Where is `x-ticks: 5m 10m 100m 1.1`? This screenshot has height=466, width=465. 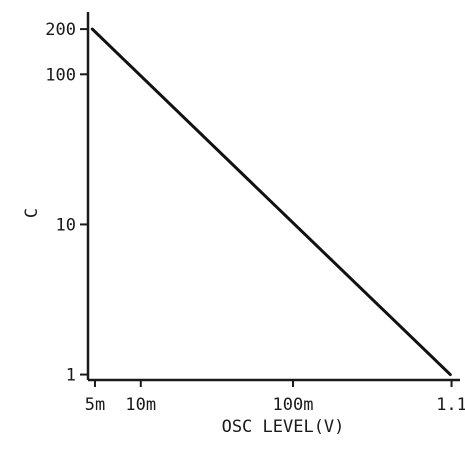 x-ticks: 5m 10m 100m 1.1 is located at coordinates (275, 397).